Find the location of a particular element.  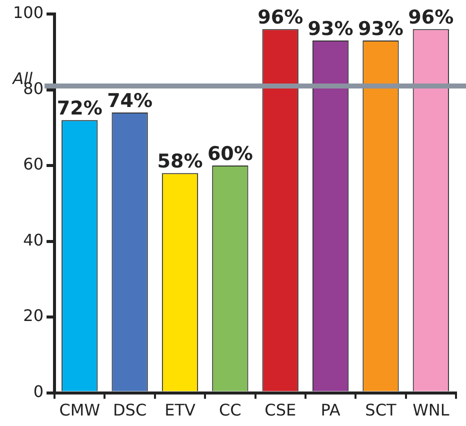

y-tick-label: 20 is located at coordinates (33, 316).